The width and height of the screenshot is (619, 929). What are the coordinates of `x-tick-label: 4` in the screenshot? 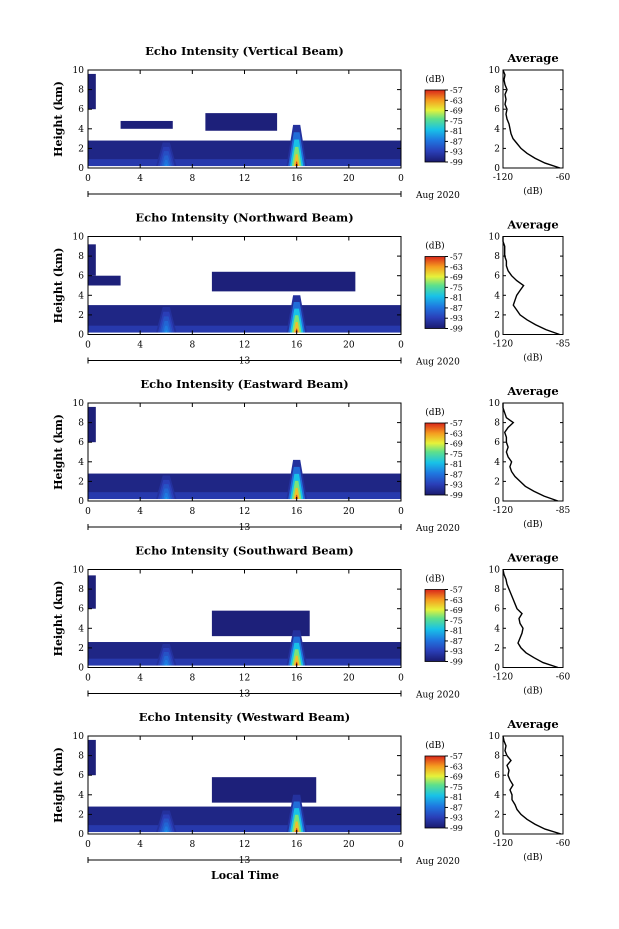 It's located at (140, 346).